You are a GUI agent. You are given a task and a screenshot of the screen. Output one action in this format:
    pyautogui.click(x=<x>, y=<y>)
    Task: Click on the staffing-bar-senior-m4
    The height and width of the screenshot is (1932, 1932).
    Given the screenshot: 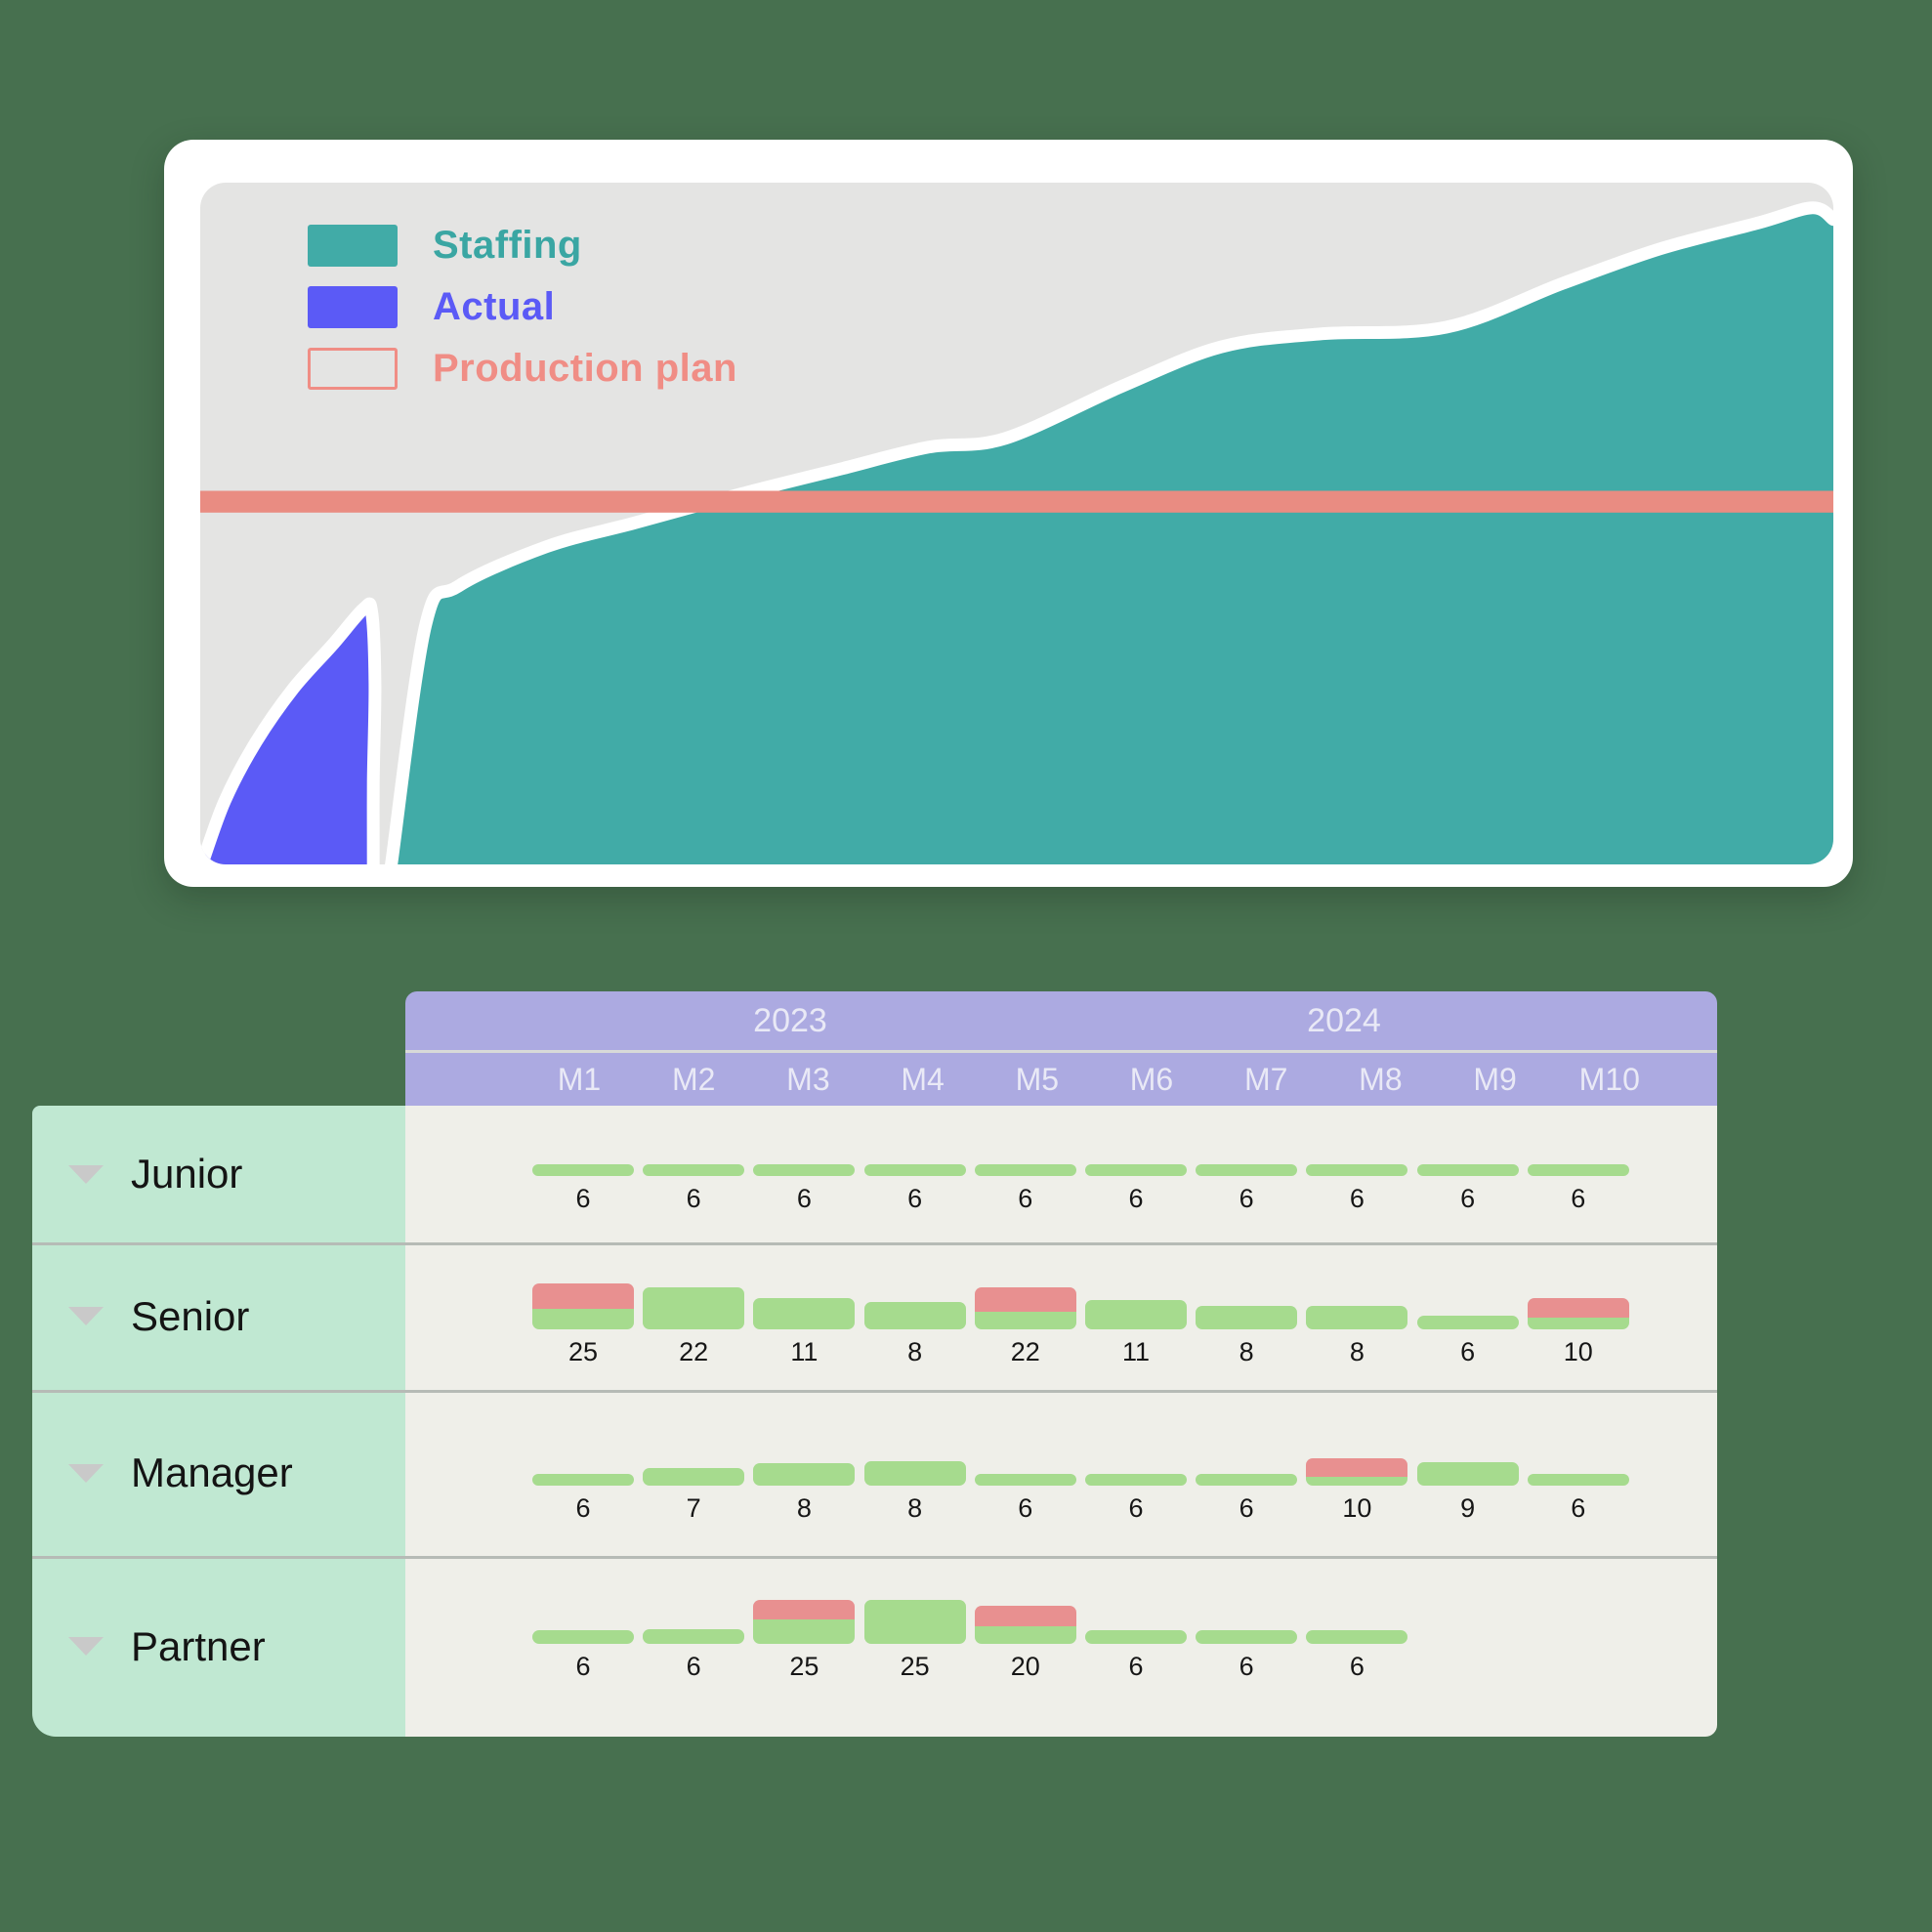 What is the action you would take?
    pyautogui.click(x=914, y=1315)
    